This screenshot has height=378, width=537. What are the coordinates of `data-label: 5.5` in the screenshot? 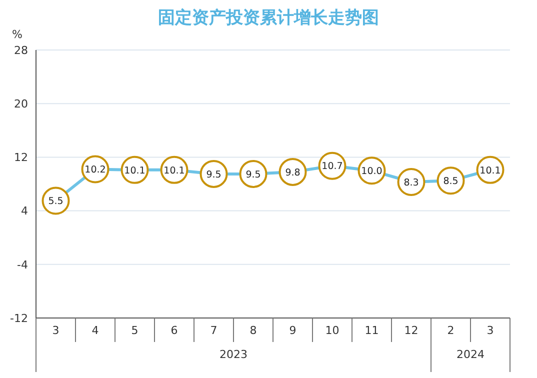 It's located at (56, 202).